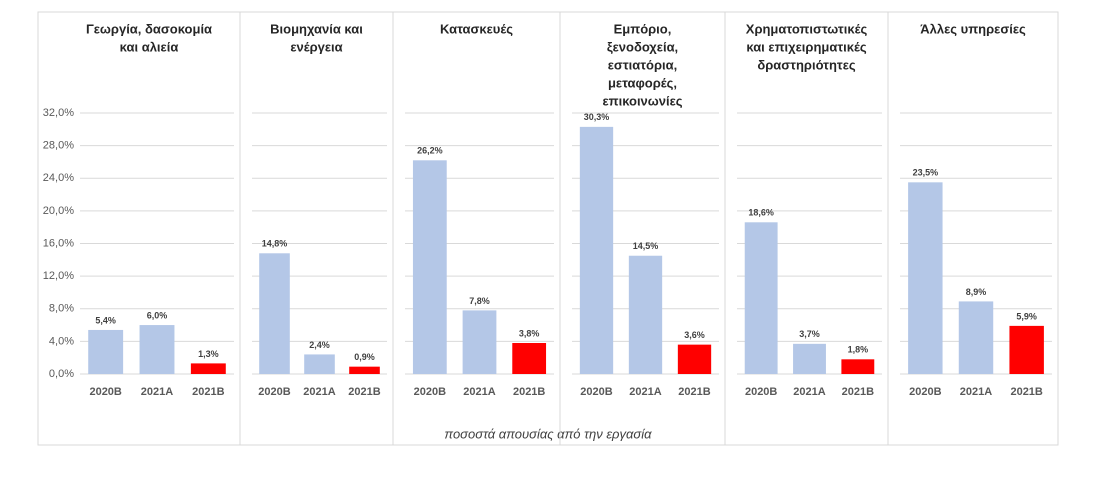 The image size is (1095, 486). I want to click on y-tick-label: 24,0%, so click(58, 178).